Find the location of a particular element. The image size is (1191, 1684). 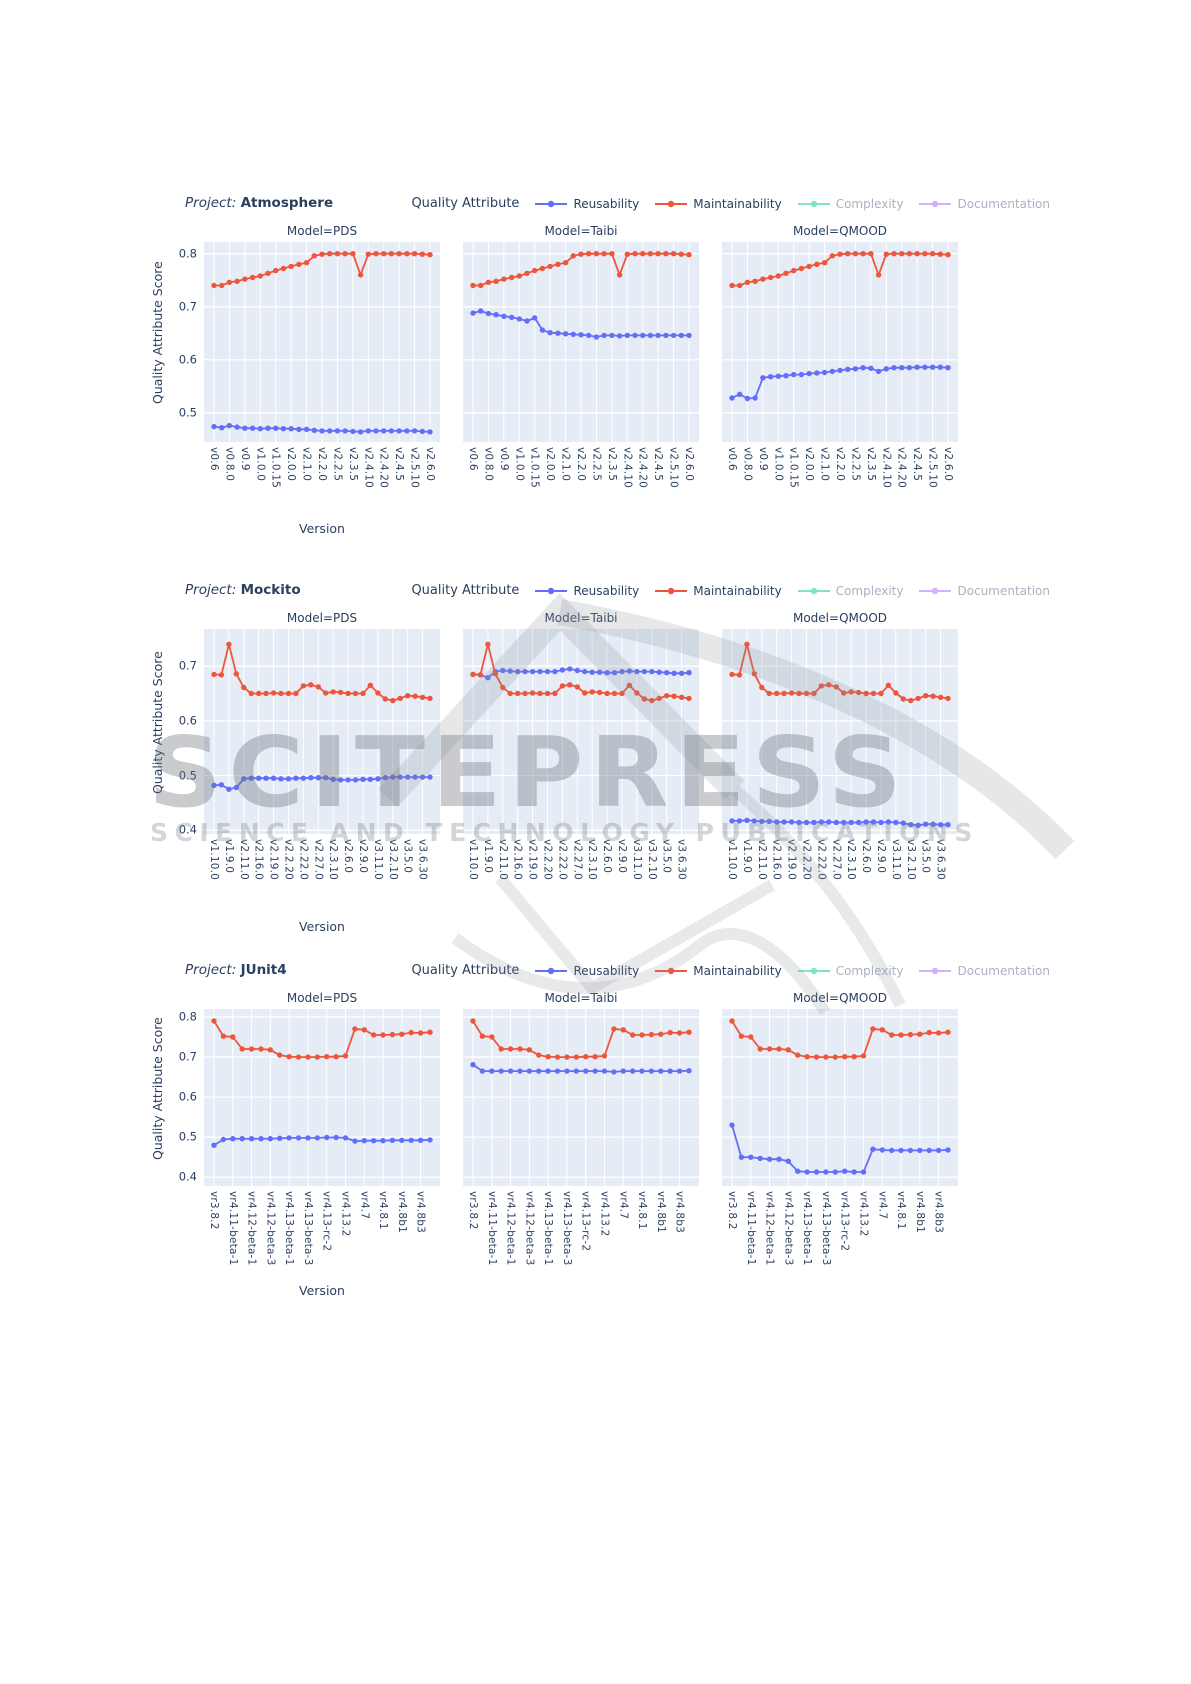

x-tick-label: v0.6 is located at coordinates (732, 459).